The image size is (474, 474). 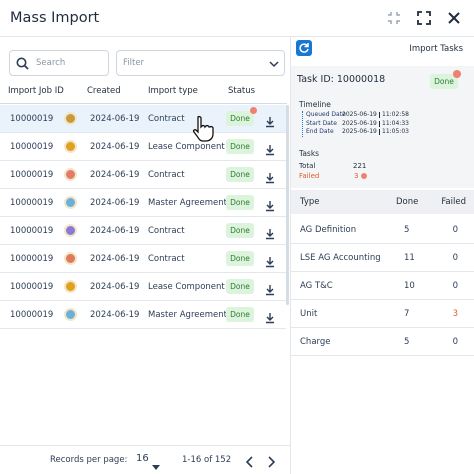 I want to click on timeline-title: Timeline, so click(x=315, y=104).